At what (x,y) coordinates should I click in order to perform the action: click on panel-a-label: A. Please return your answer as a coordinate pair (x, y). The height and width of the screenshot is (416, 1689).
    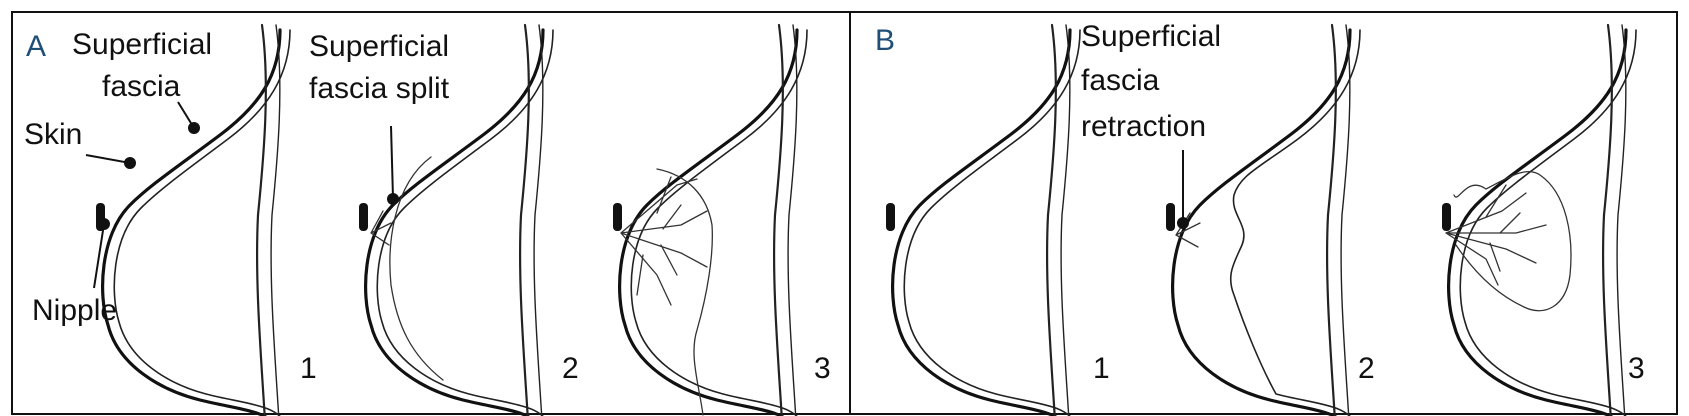
    Looking at the image, I should click on (36, 46).